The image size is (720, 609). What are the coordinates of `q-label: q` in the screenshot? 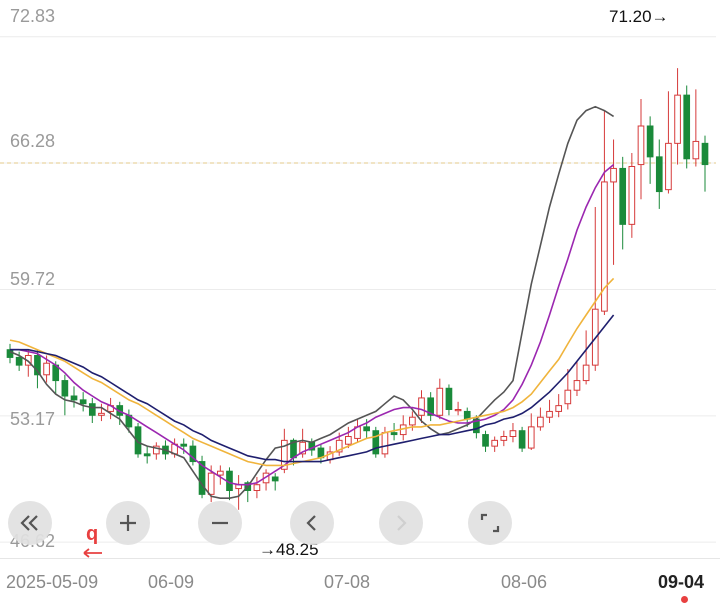 It's located at (92, 534).